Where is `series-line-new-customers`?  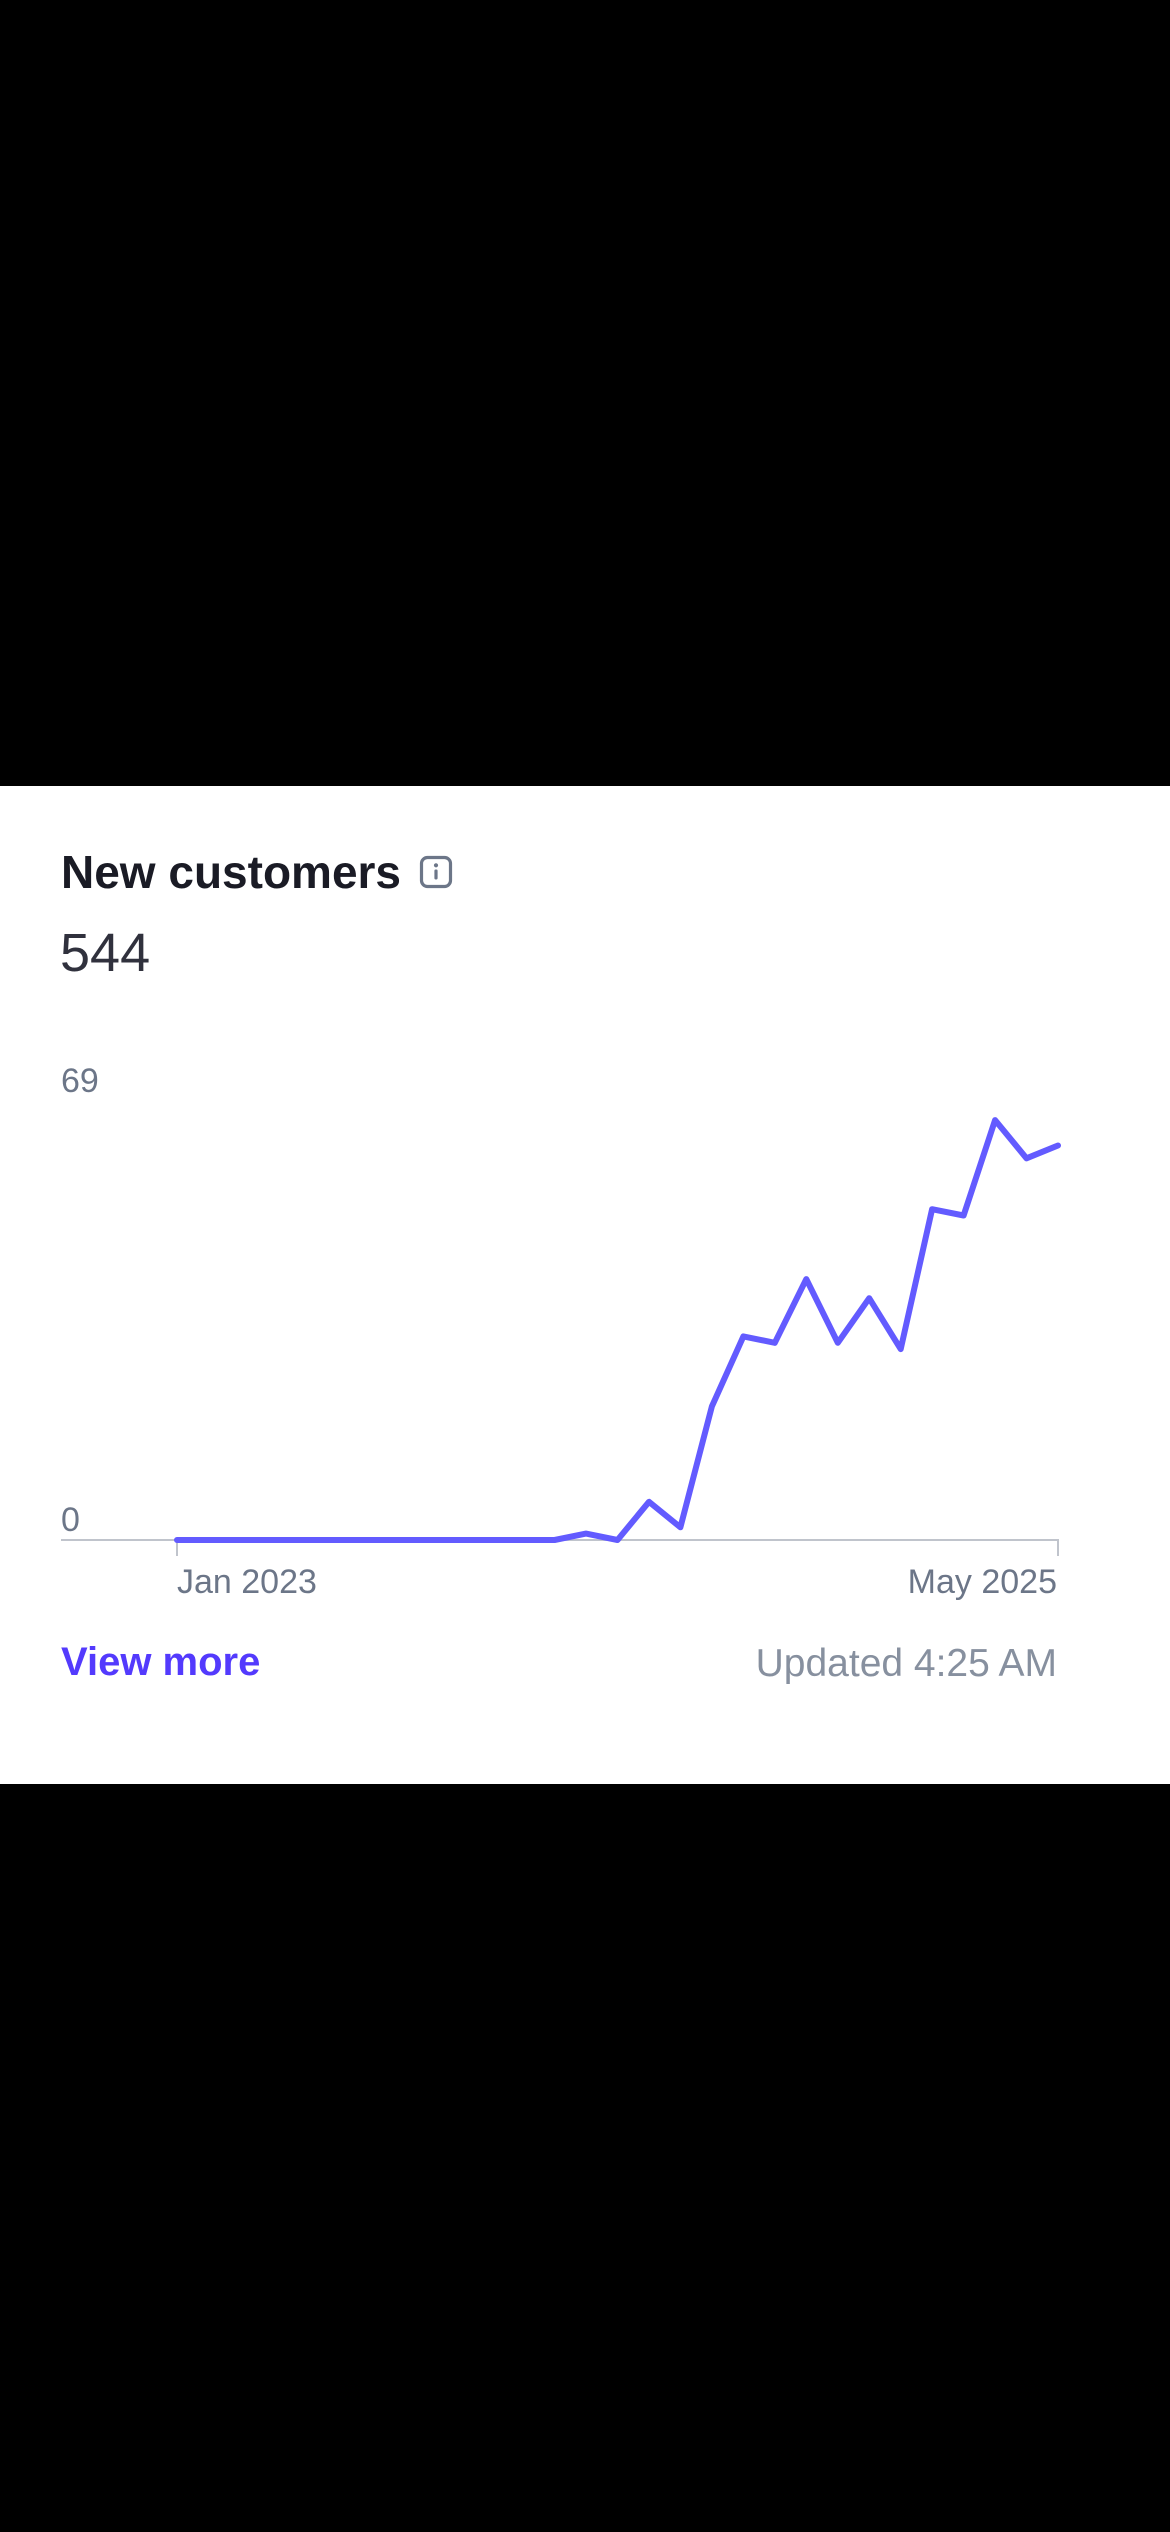 series-line-new-customers is located at coordinates (617, 1330).